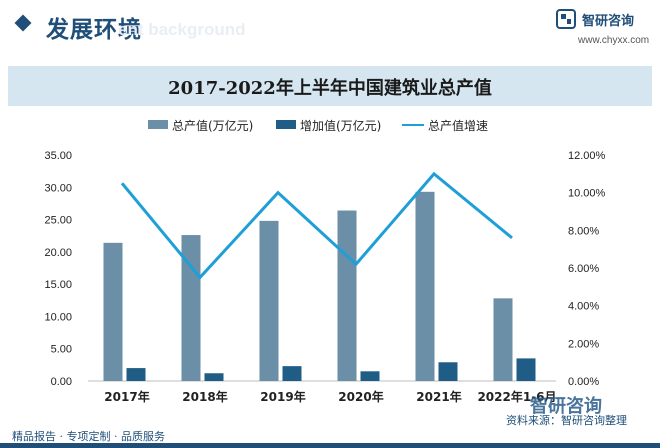 The image size is (660, 448). What do you see at coordinates (360, 396) in the screenshot?
I see `x-tick-label: 2020年` at bounding box center [360, 396].